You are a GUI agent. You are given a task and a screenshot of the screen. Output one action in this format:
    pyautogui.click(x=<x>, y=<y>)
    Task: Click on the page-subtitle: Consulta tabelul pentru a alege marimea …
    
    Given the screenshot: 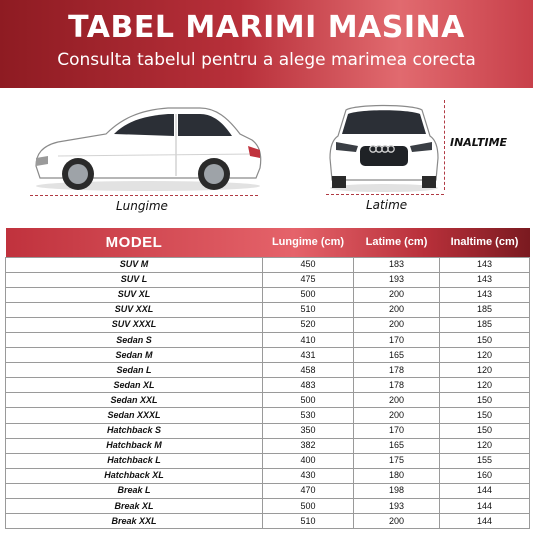 What is the action you would take?
    pyautogui.click(x=266, y=60)
    